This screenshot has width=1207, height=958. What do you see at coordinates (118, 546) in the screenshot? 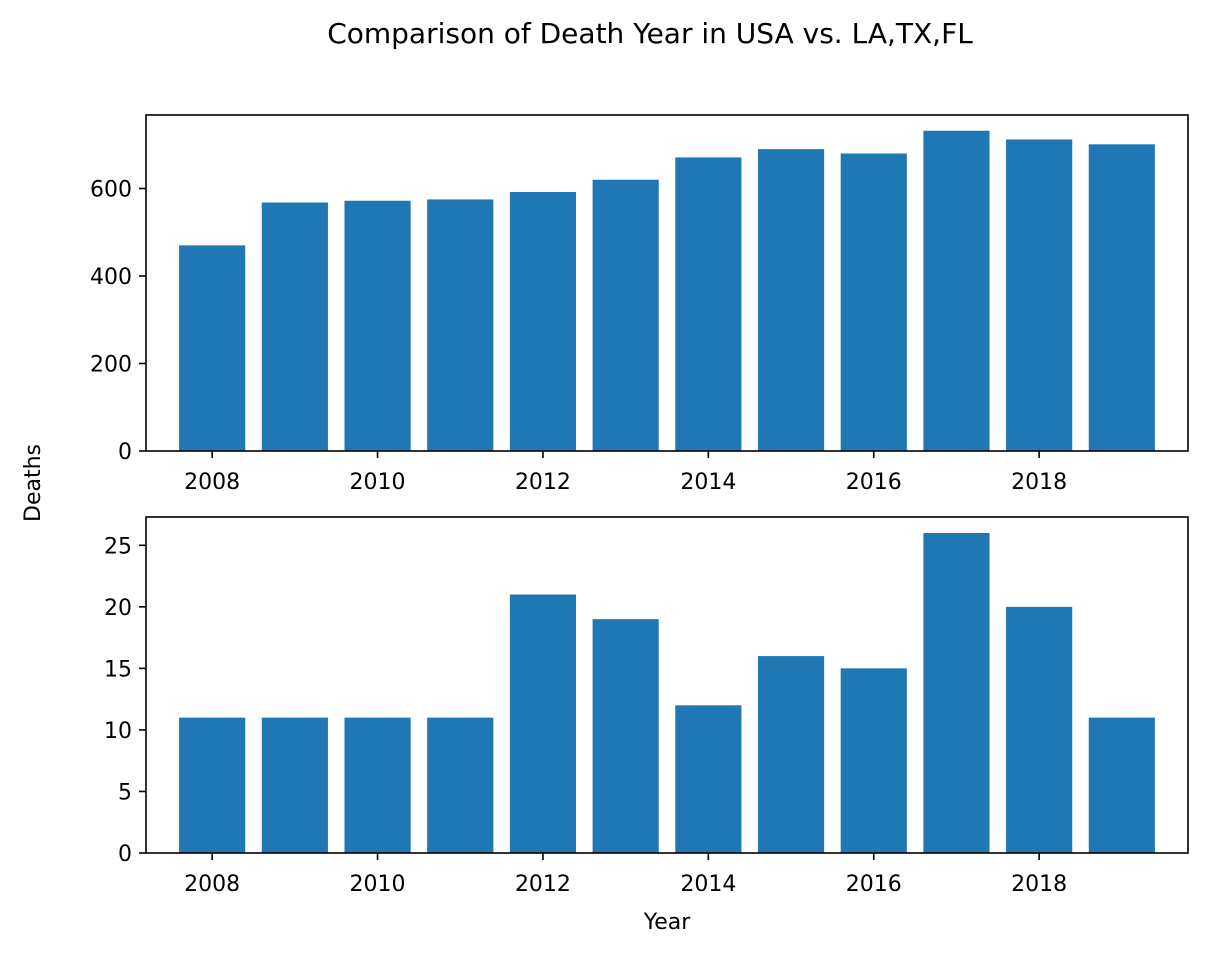
I see `y-tick-label-25: 25` at bounding box center [118, 546].